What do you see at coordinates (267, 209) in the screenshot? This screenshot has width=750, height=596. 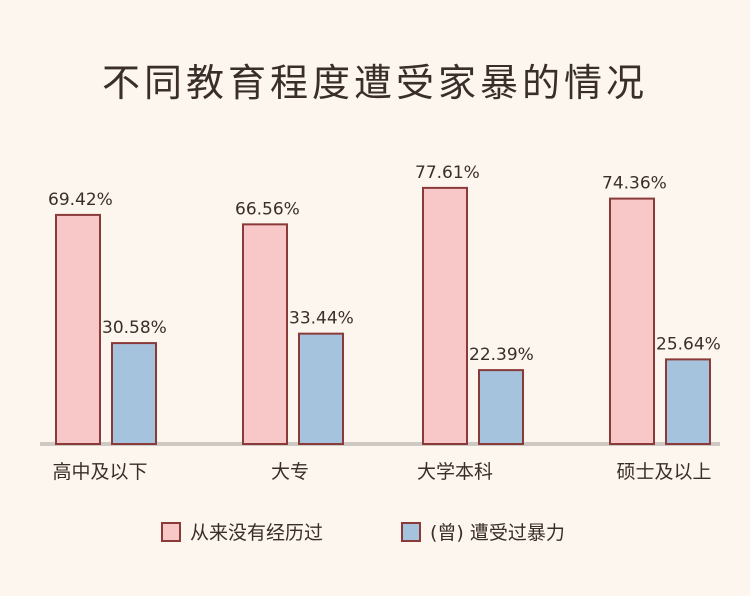 I see `bar-value-label: 66.56%` at bounding box center [267, 209].